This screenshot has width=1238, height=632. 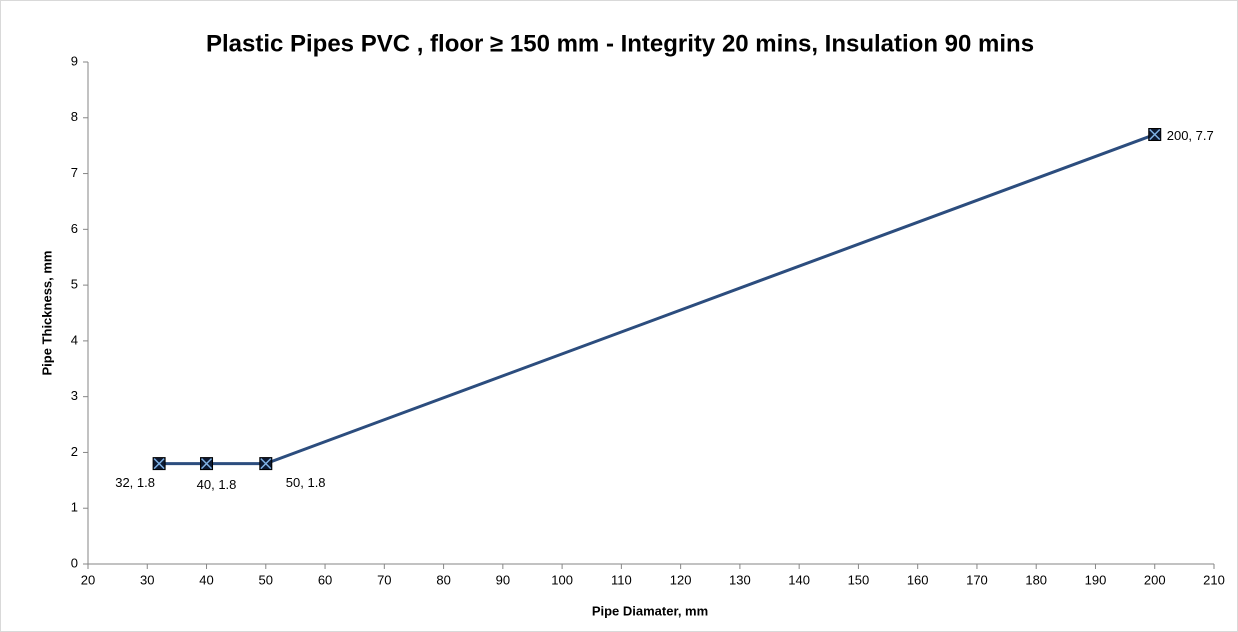 I want to click on x-tick-label: 190, so click(x=1096, y=579).